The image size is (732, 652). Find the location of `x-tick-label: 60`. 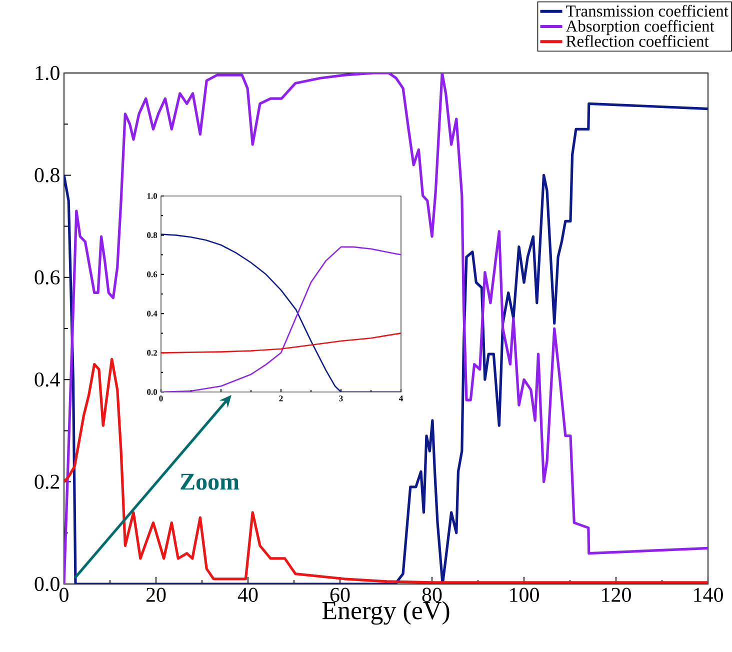

x-tick-label: 60 is located at coordinates (340, 595).